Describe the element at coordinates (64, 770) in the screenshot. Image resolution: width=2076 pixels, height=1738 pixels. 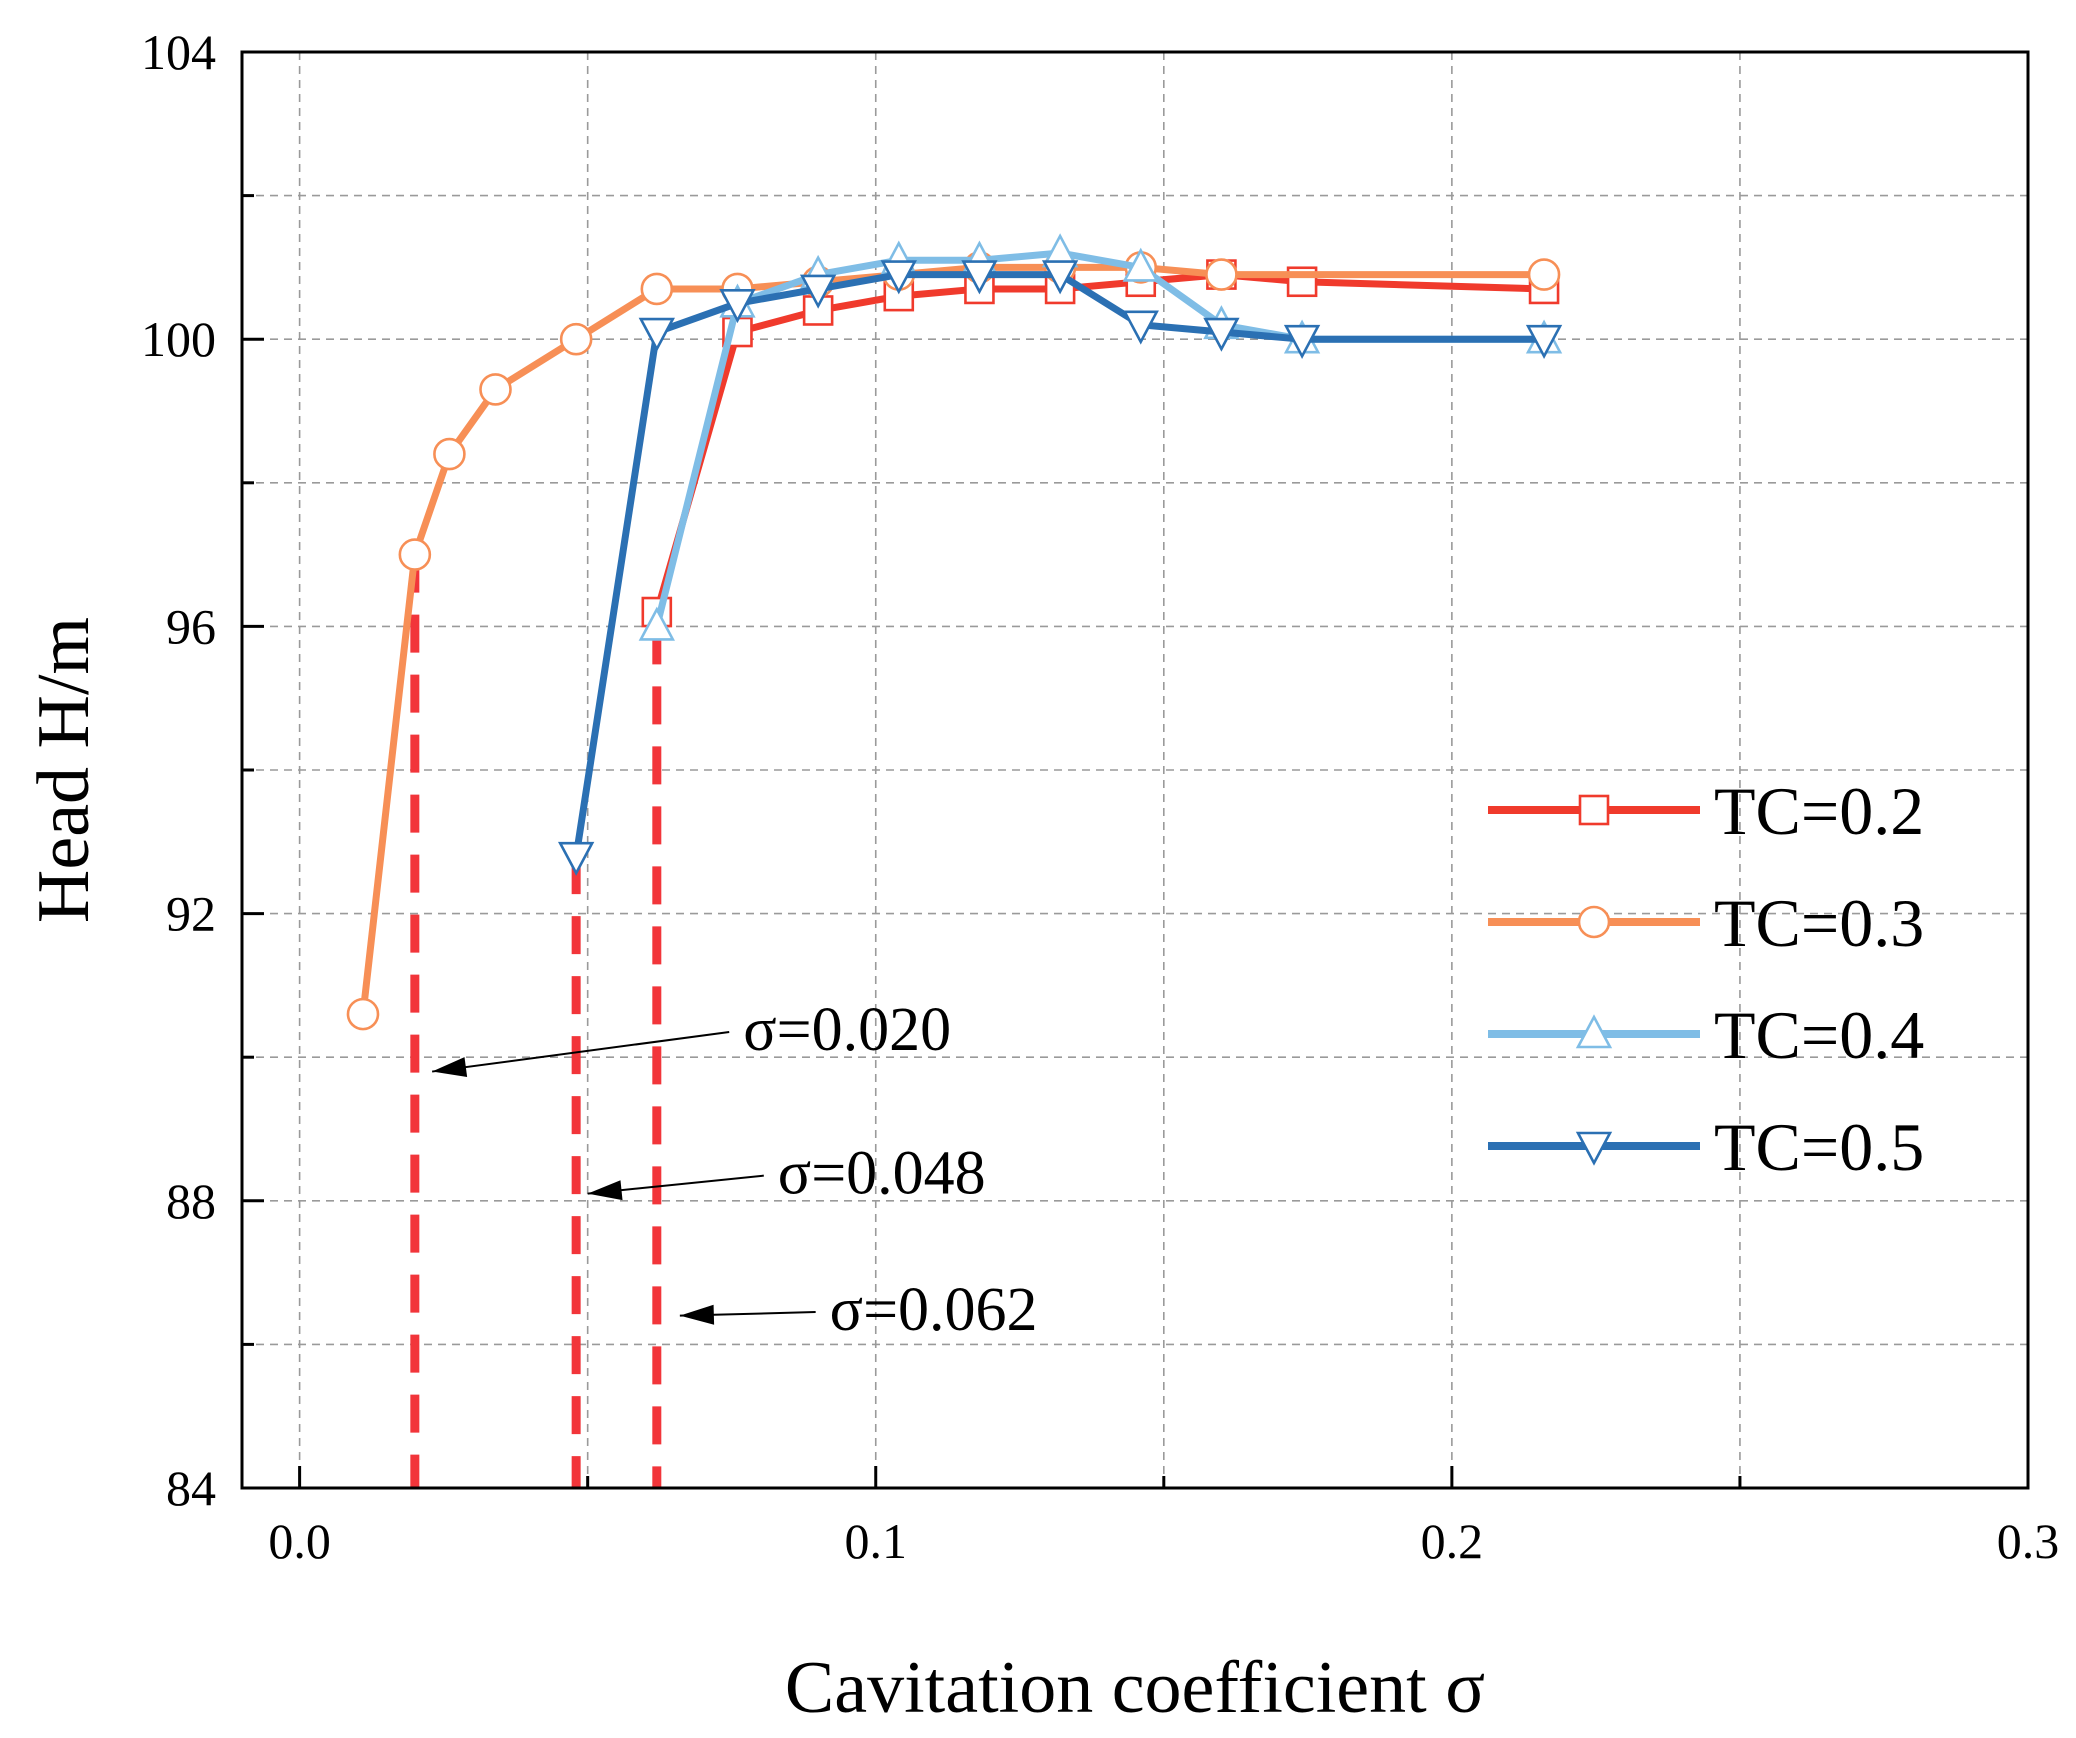
I see `y-axis-title: Head H/m` at that location.